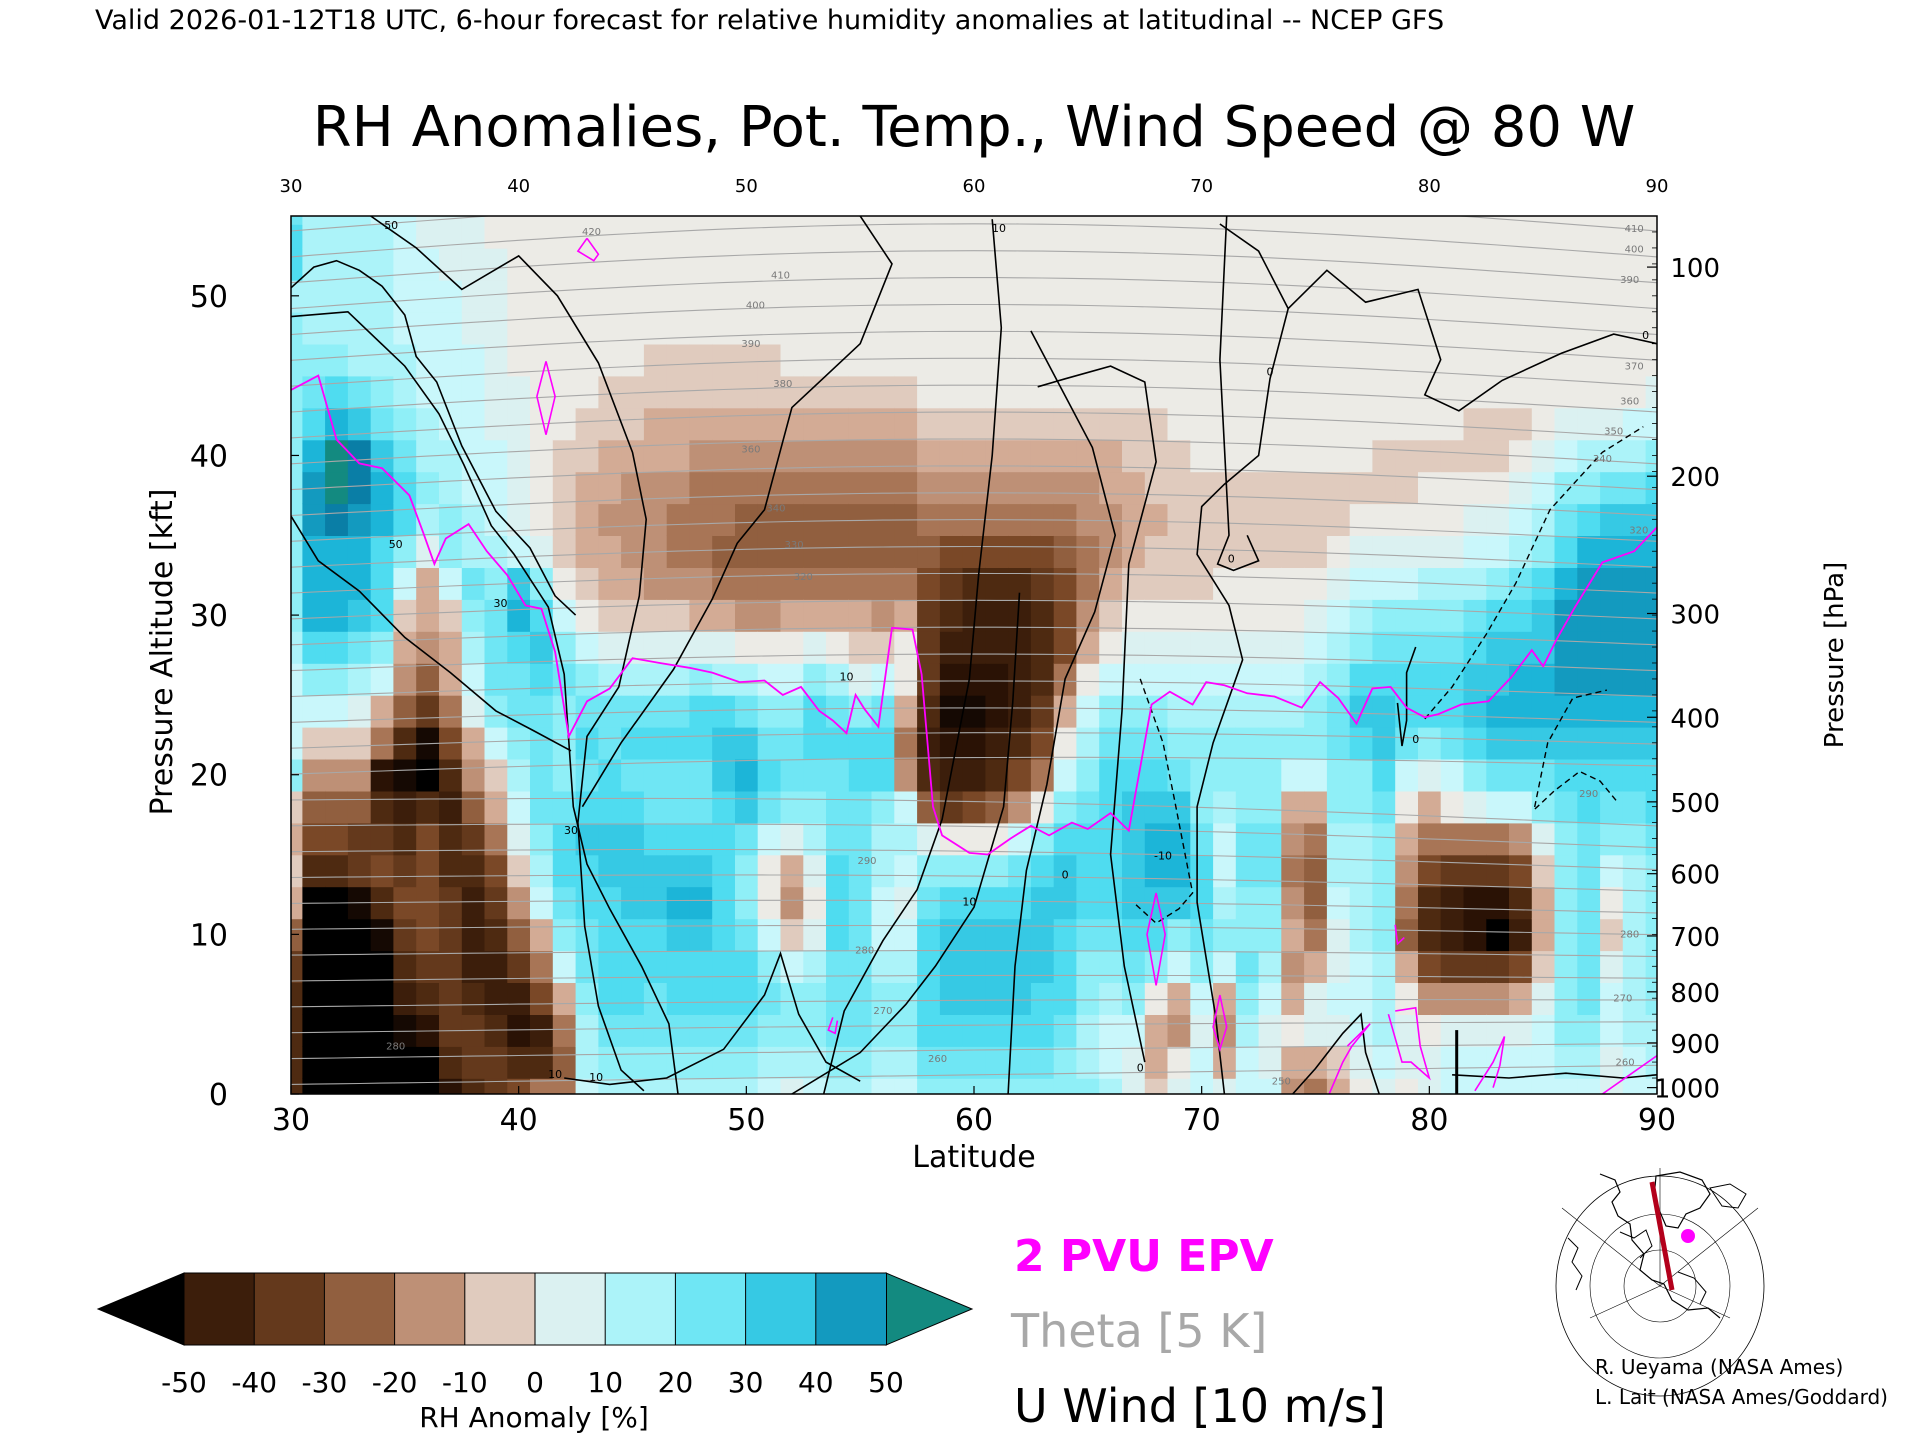 The width and height of the screenshot is (1920, 1440). Describe the element at coordinates (1065, 875) in the screenshot. I see `wind-label: 0` at that location.